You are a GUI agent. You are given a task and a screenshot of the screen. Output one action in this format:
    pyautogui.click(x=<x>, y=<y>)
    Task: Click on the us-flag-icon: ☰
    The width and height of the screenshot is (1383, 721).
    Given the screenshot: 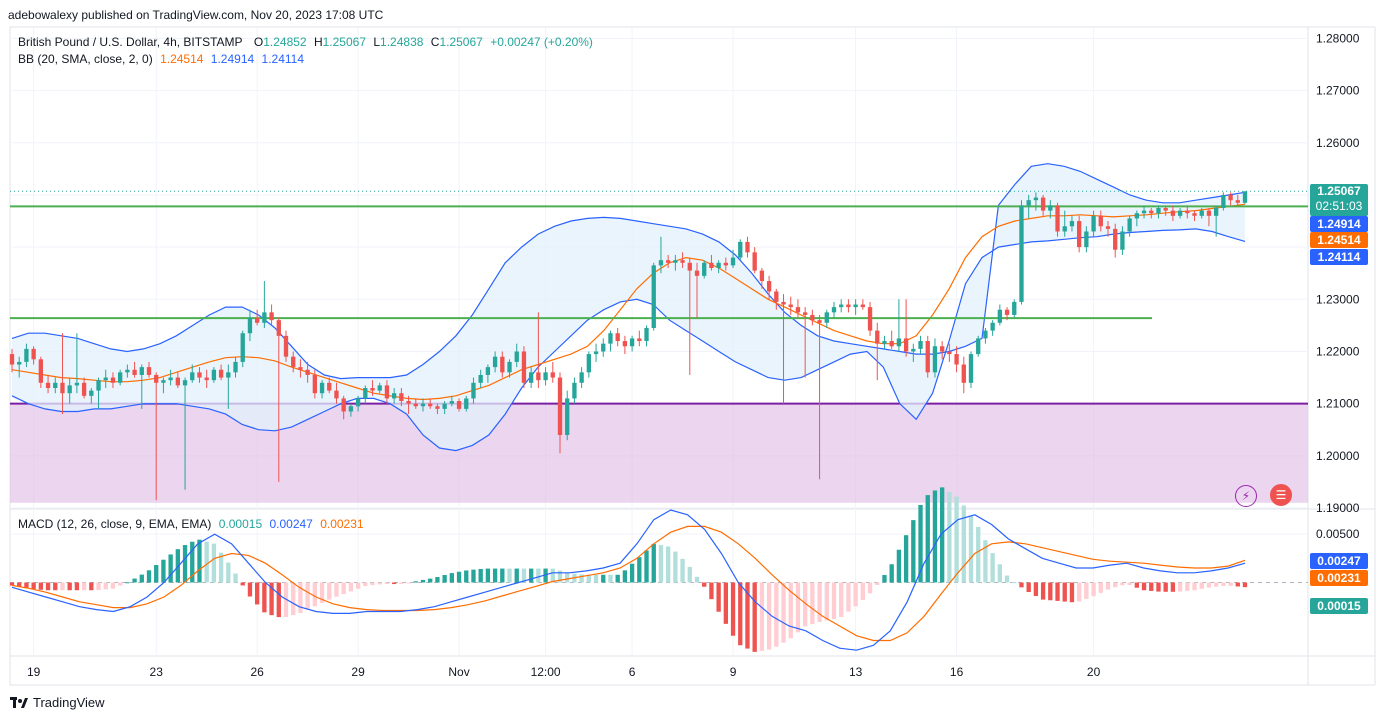 What is the action you would take?
    pyautogui.click(x=1281, y=495)
    